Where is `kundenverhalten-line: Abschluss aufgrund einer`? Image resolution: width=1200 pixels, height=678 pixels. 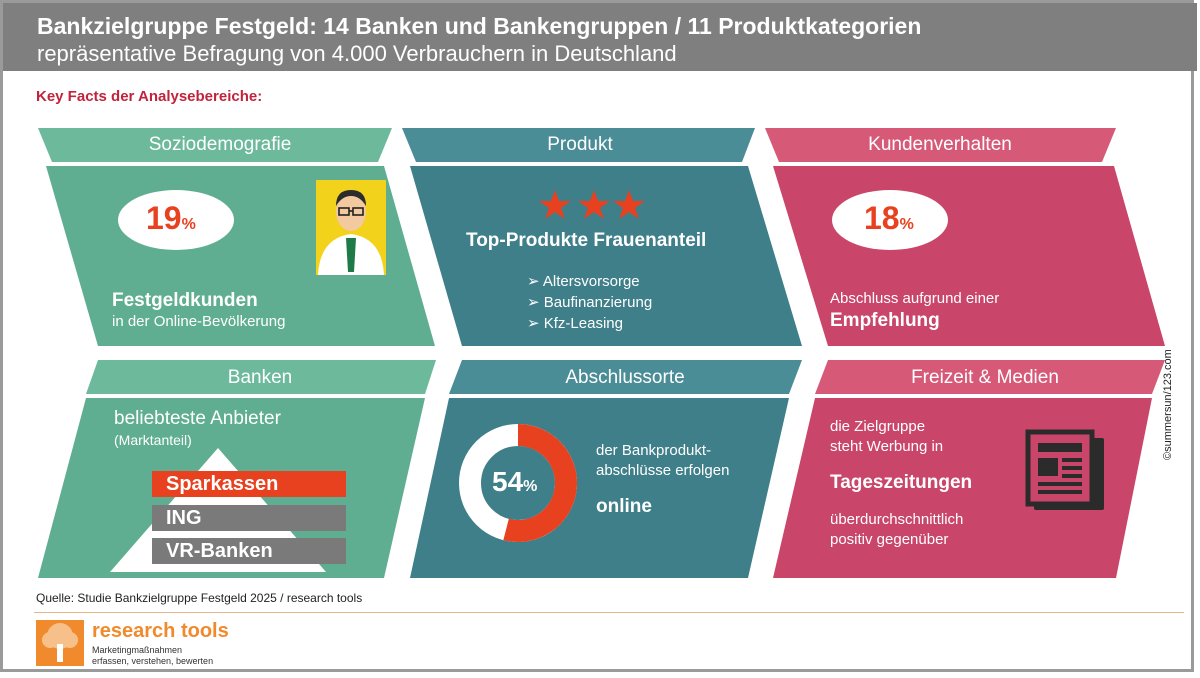
kundenverhalten-line: Abschluss aufgrund einer is located at coordinates (915, 298).